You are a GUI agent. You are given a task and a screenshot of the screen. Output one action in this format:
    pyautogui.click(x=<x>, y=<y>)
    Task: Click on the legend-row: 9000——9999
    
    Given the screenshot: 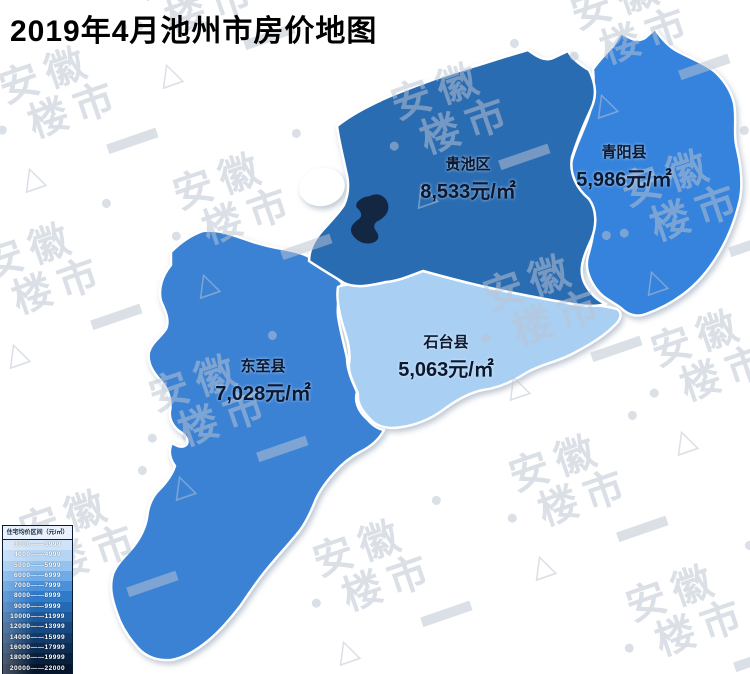 What is the action you would take?
    pyautogui.click(x=37, y=607)
    